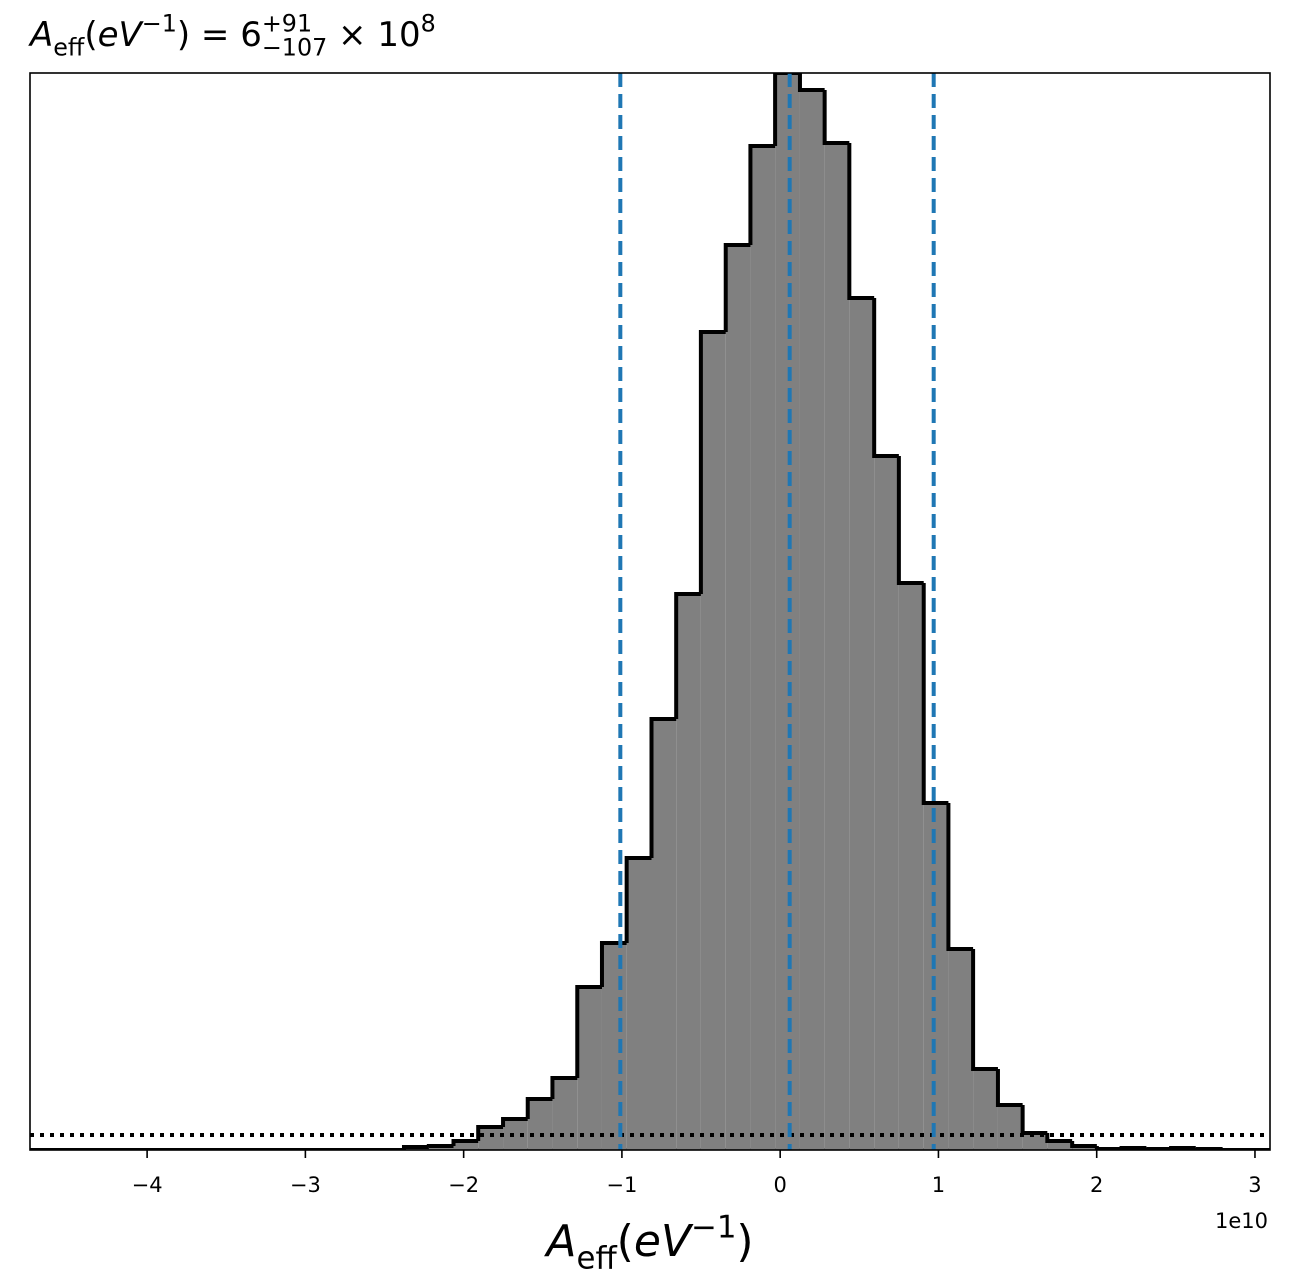 This screenshot has height=1288, width=1289. Describe the element at coordinates (305, 1185) in the screenshot. I see `x-tick-label: −3` at that location.